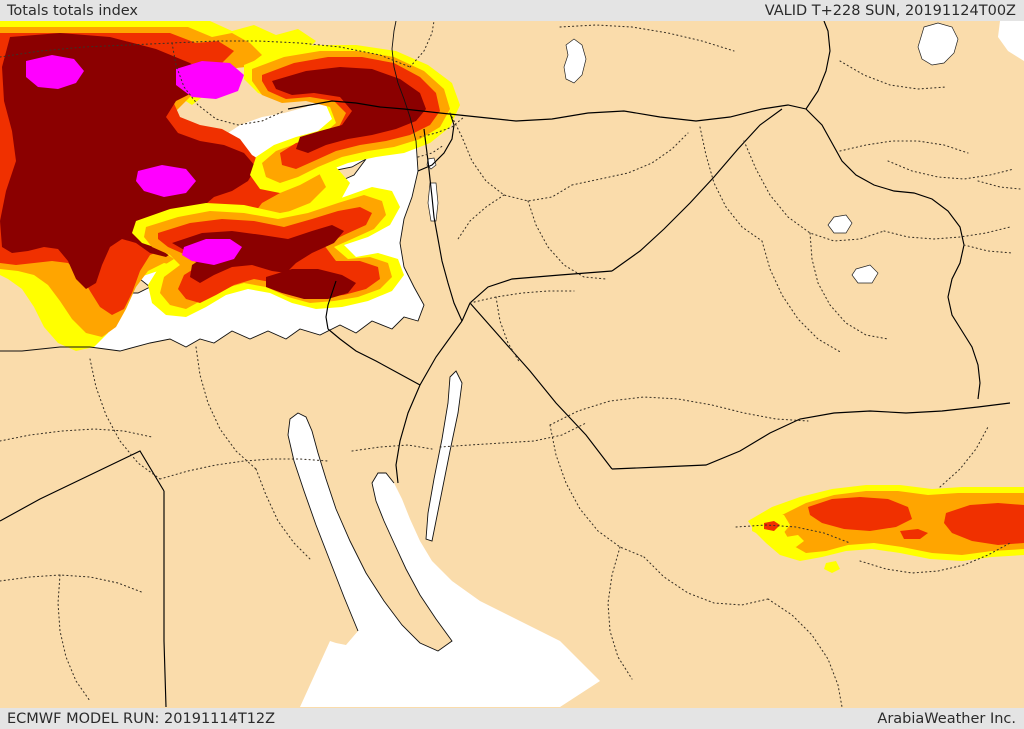 The width and height of the screenshot is (1024, 729). What do you see at coordinates (374, 357) in the screenshot?
I see `border-israel-egypt` at bounding box center [374, 357].